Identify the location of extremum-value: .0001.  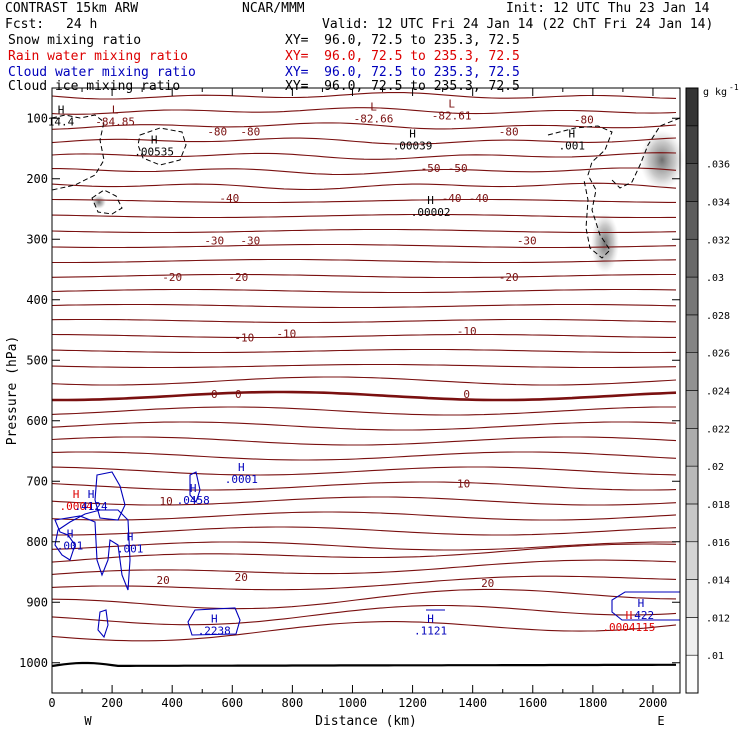
(241, 479).